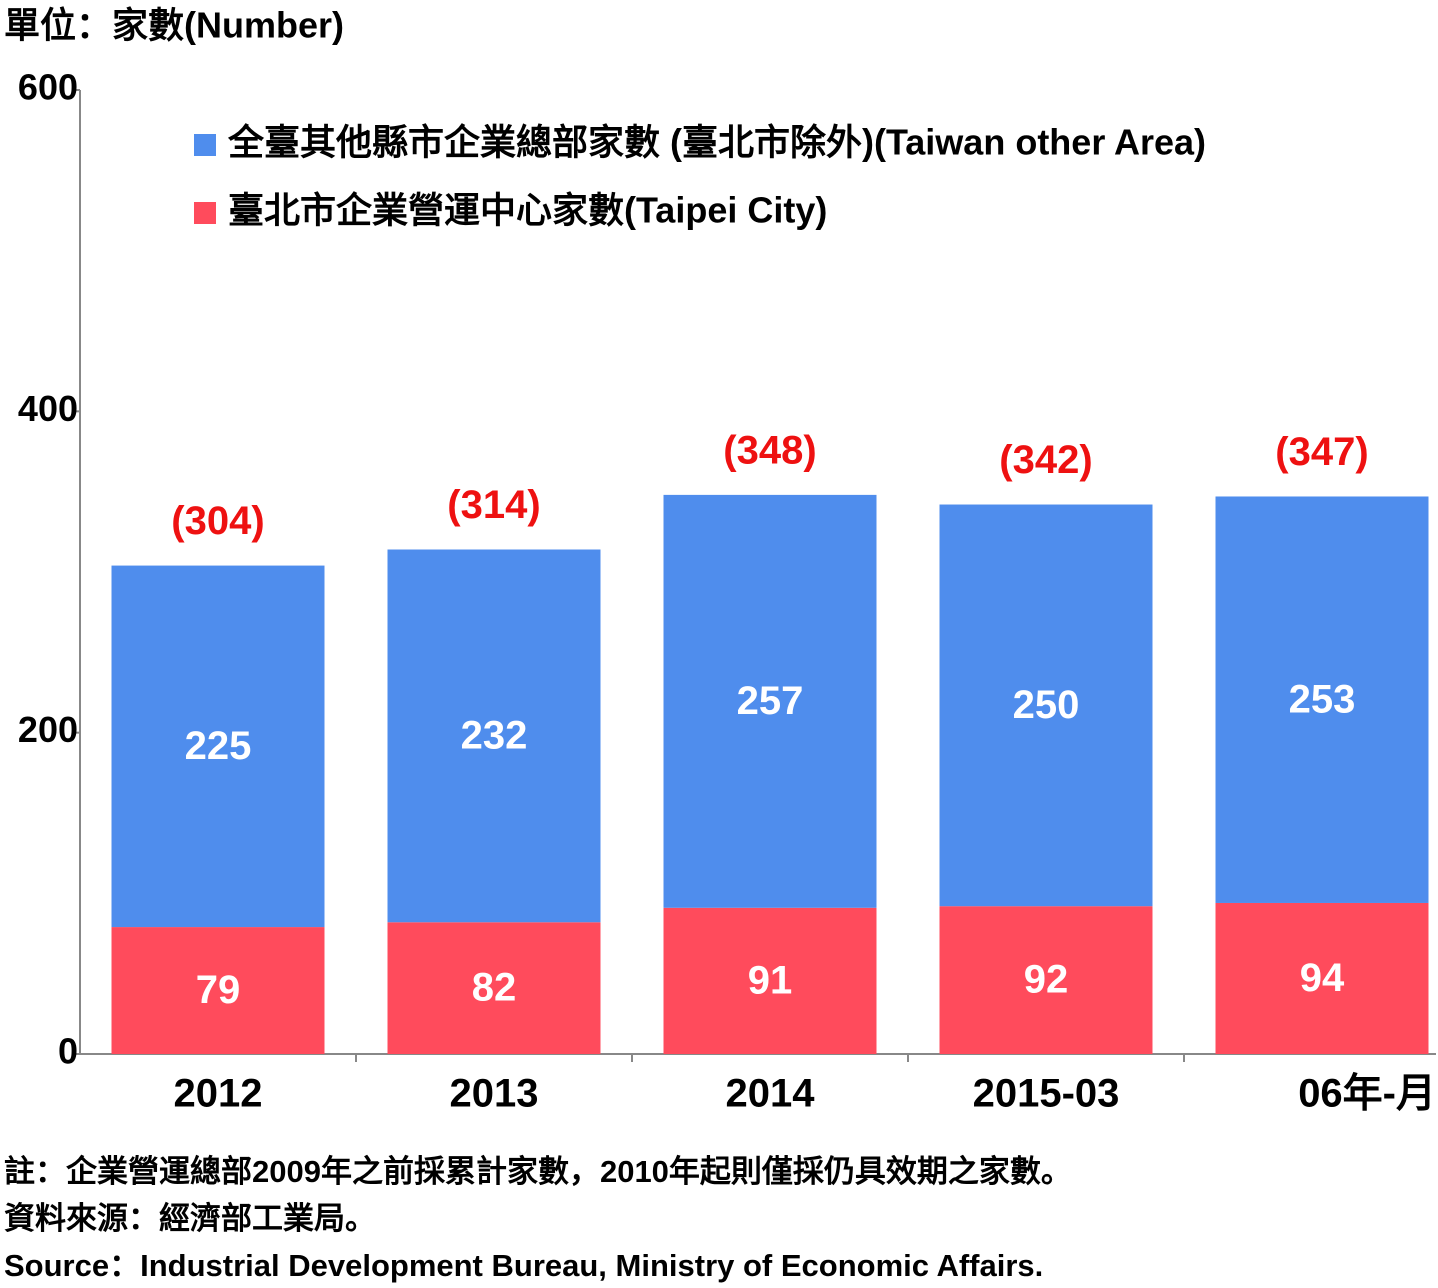  What do you see at coordinates (1045, 460) in the screenshot?
I see `total-label: (342)` at bounding box center [1045, 460].